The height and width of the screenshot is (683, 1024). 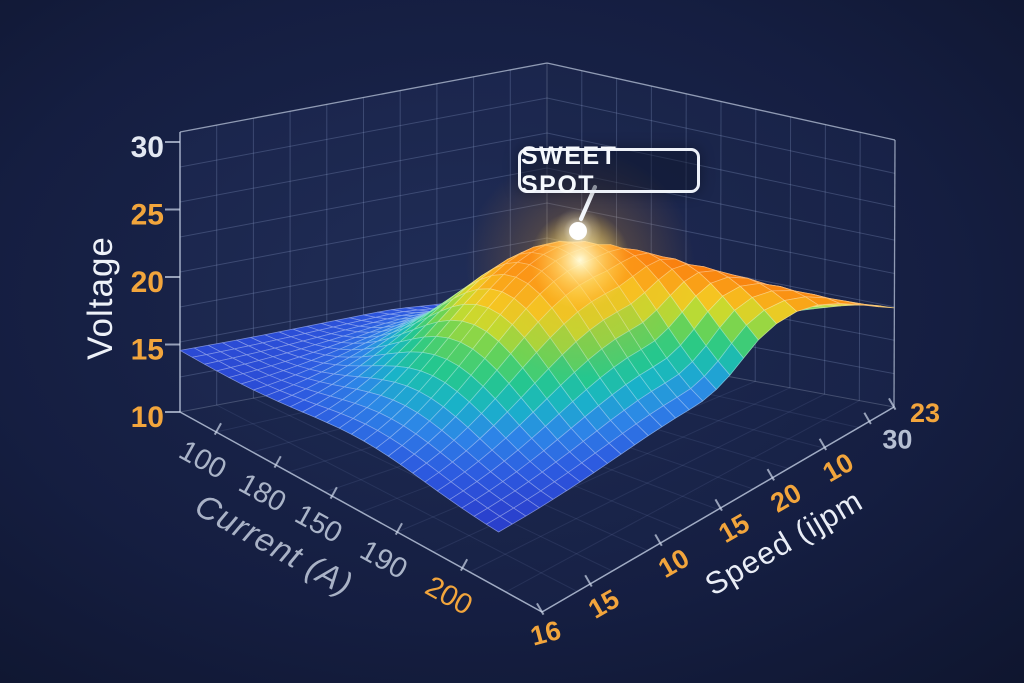 I want to click on speed-tick-label: 30, so click(x=897, y=439).